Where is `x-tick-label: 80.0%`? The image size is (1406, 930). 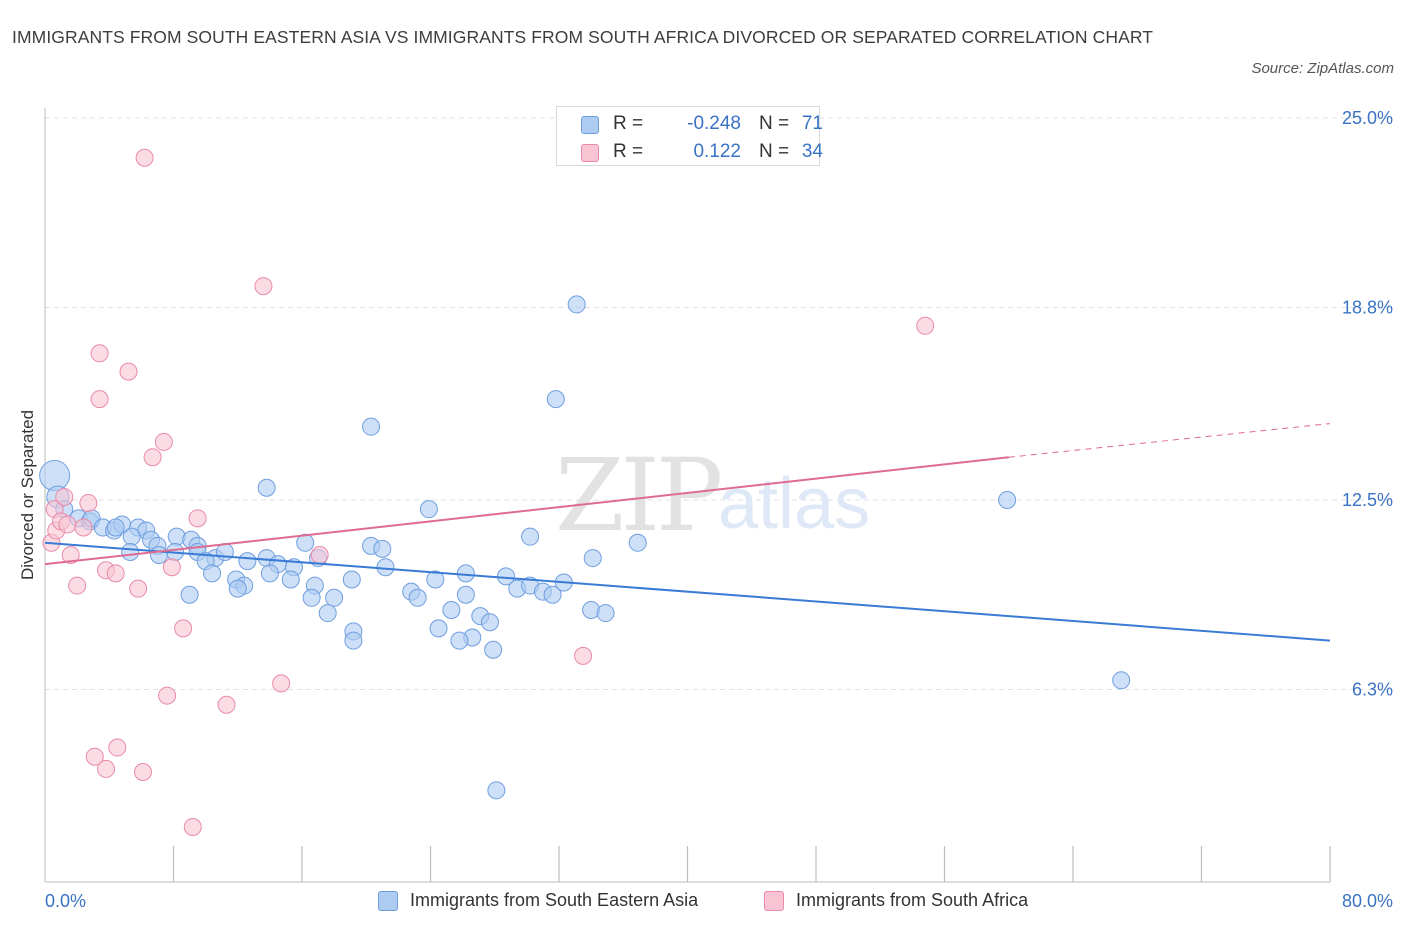
x-tick-label: 80.0% is located at coordinates (1367, 901).